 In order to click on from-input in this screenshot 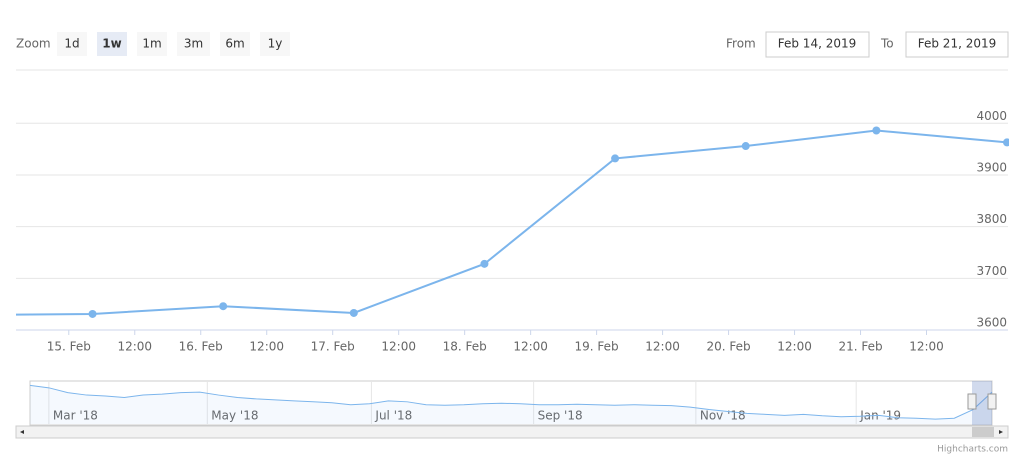, I will do `click(817, 44)`.